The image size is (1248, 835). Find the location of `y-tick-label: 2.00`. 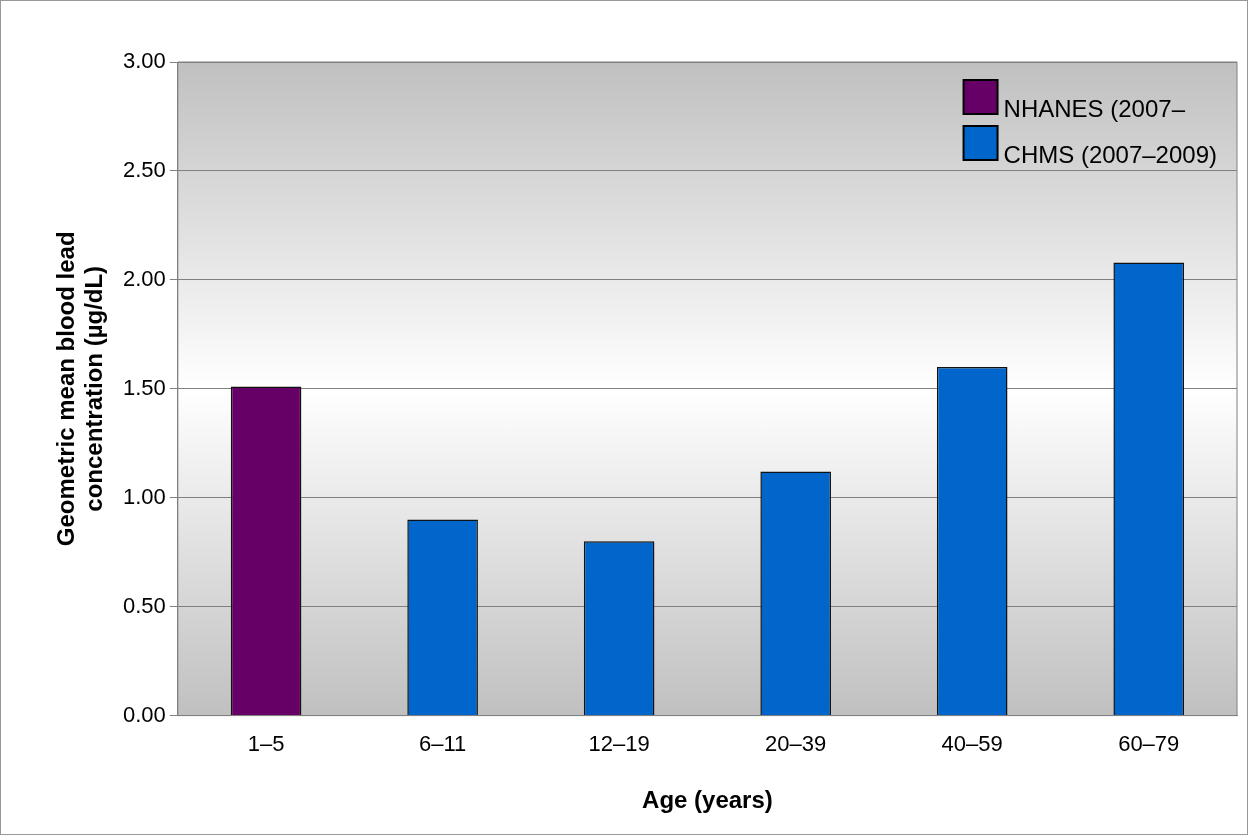

y-tick-label: 2.00 is located at coordinates (144, 278).